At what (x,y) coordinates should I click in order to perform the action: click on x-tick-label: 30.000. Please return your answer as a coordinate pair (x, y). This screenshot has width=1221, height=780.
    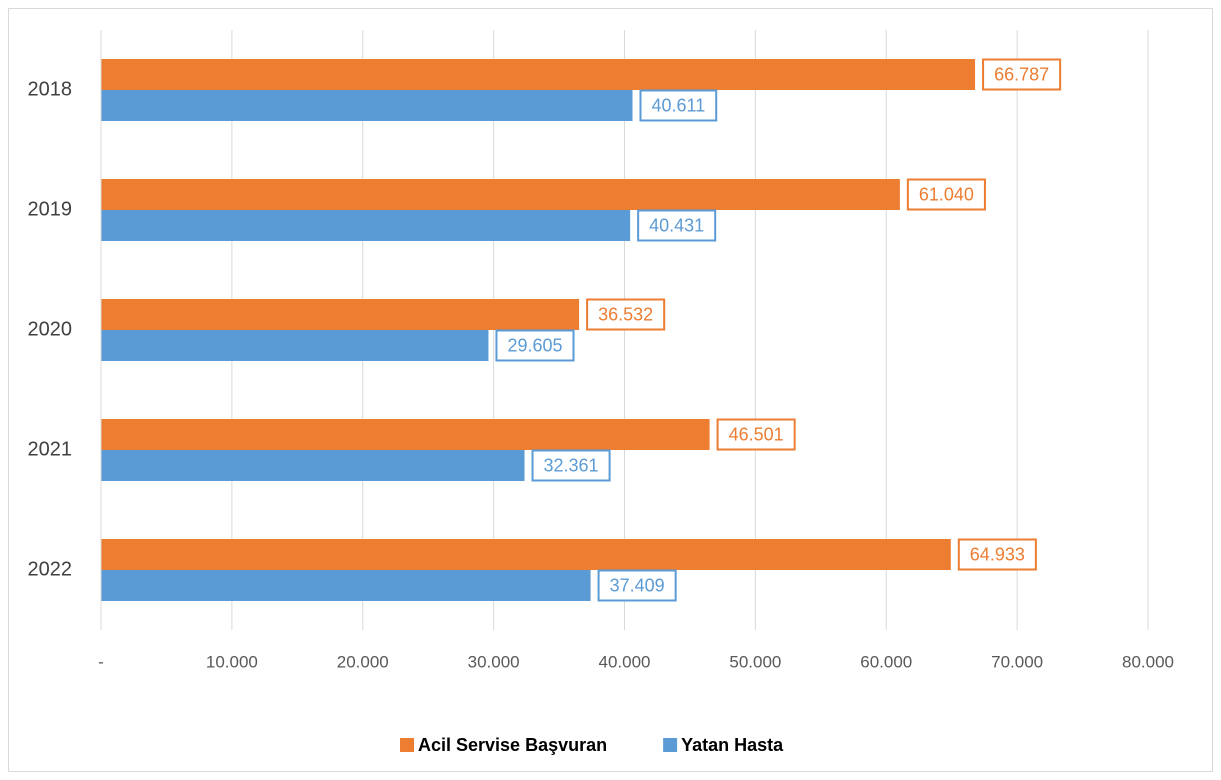
    Looking at the image, I should click on (494, 661).